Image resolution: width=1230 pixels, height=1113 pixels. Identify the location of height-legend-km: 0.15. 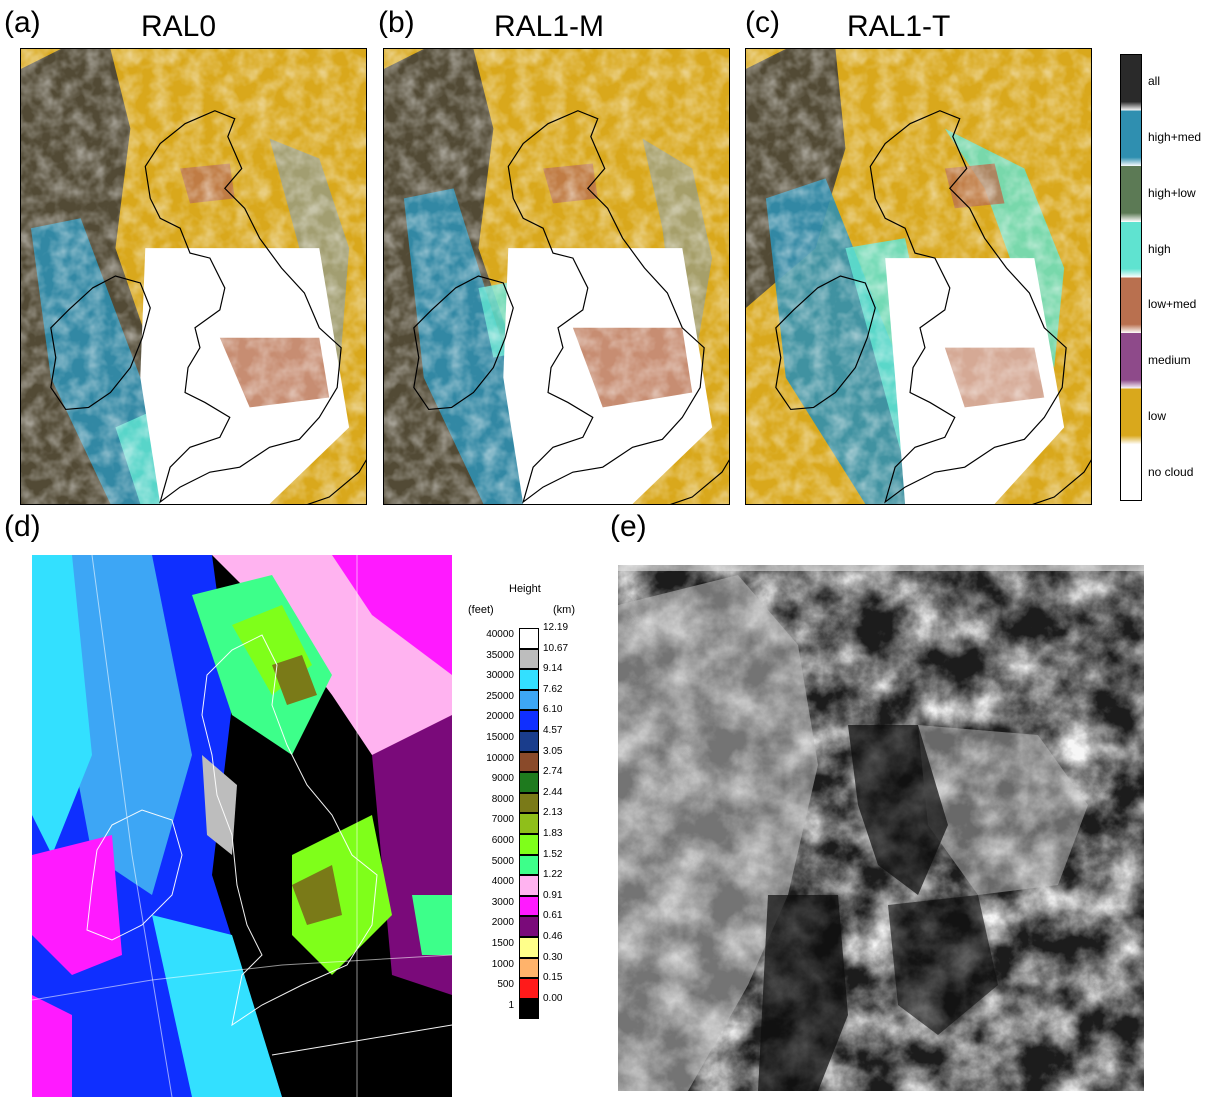
(553, 978).